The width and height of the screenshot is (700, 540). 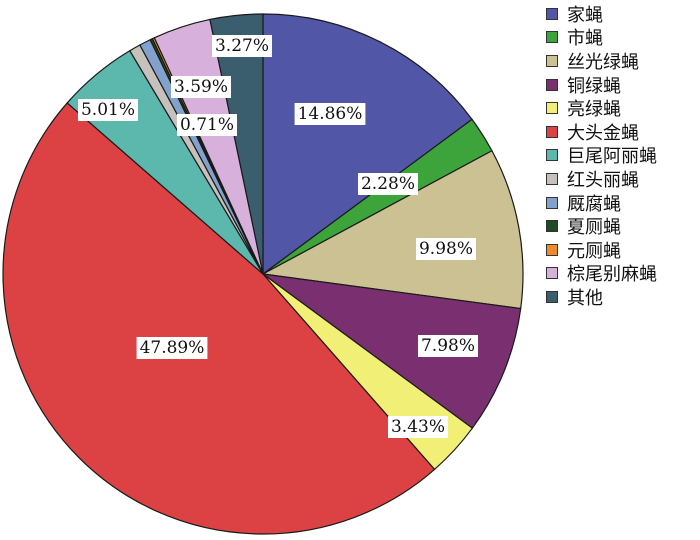 I want to click on slice-label: 14.86%, so click(x=330, y=114).